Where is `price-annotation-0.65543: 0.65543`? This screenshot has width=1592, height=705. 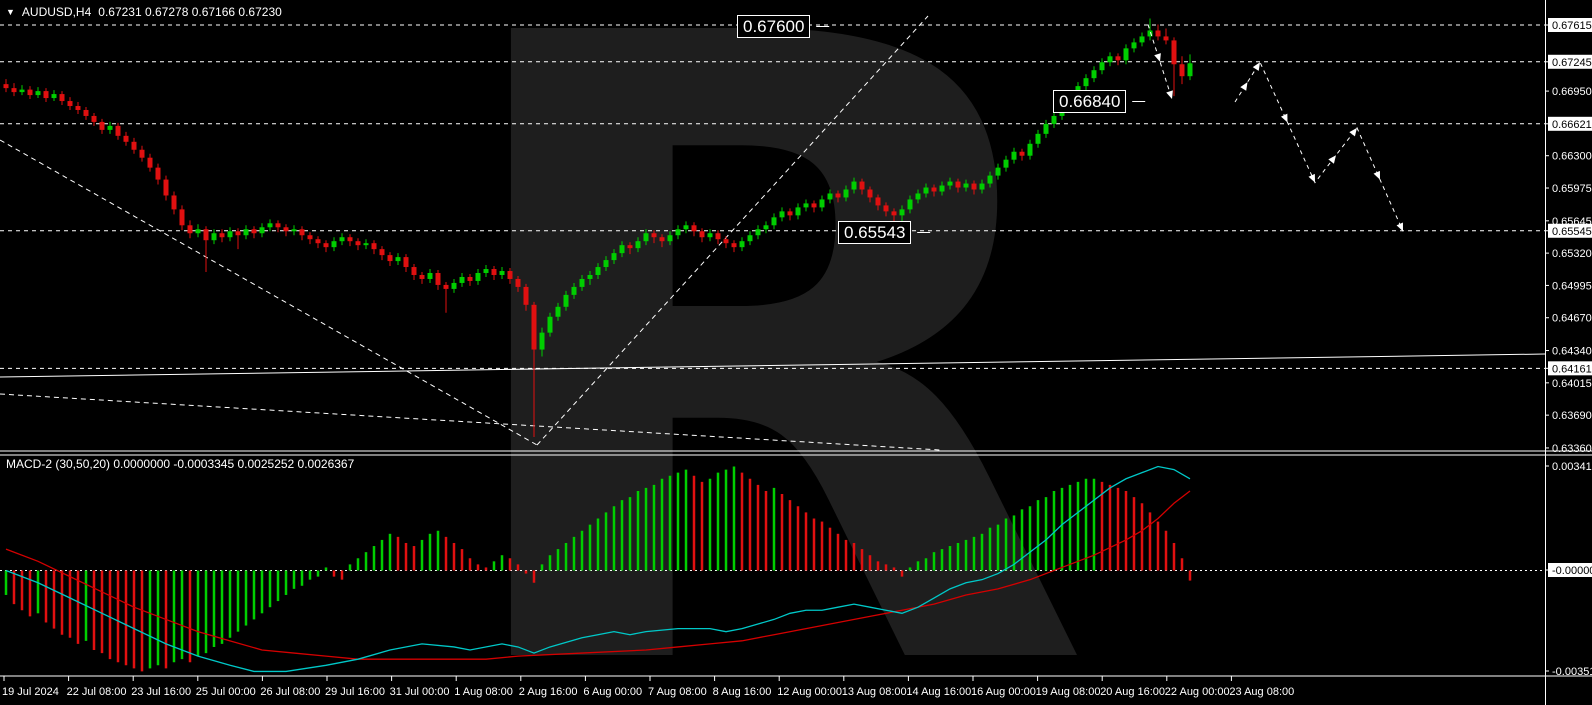
price-annotation-0.65543: 0.65543 is located at coordinates (875, 232).